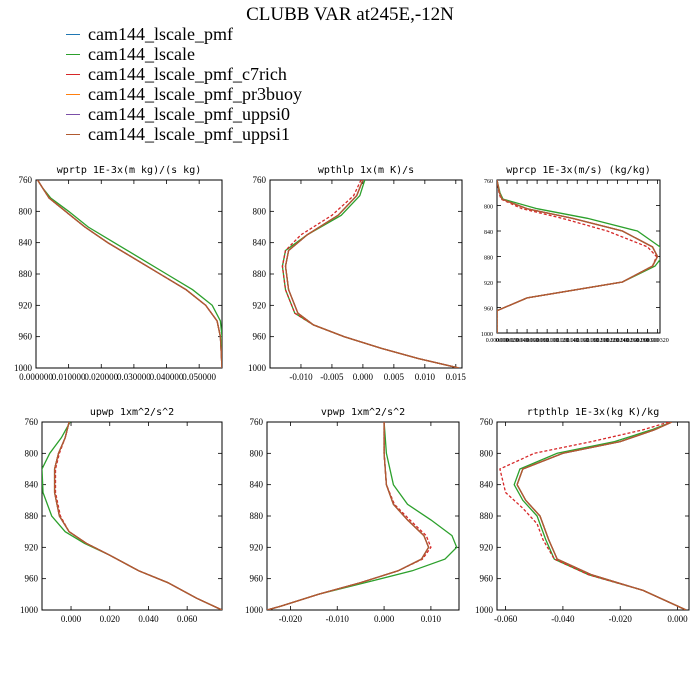  I want to click on x-tick-label: 0.010000, so click(69, 377).